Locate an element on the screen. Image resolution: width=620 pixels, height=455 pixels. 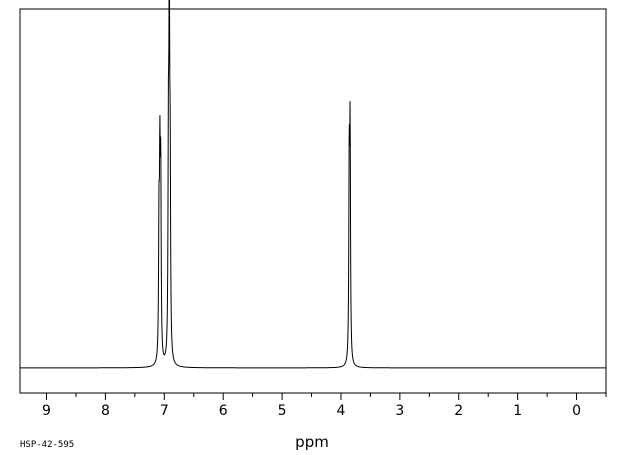
x-tick-label: 7 is located at coordinates (164, 411).